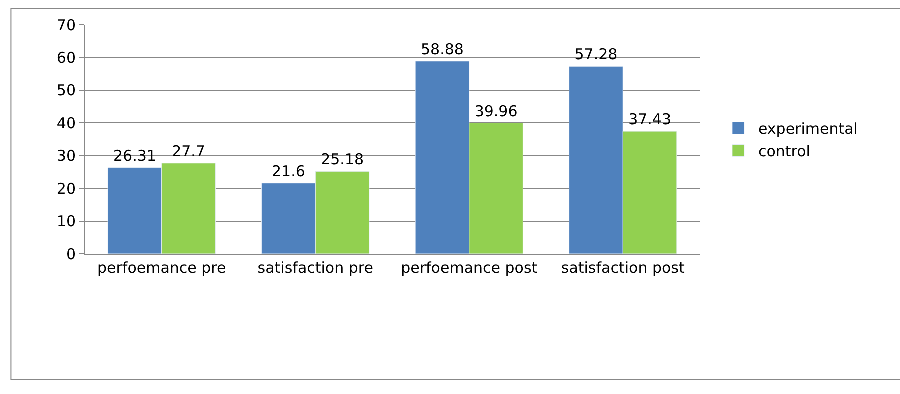  I want to click on data-label: 27.7, so click(189, 151).